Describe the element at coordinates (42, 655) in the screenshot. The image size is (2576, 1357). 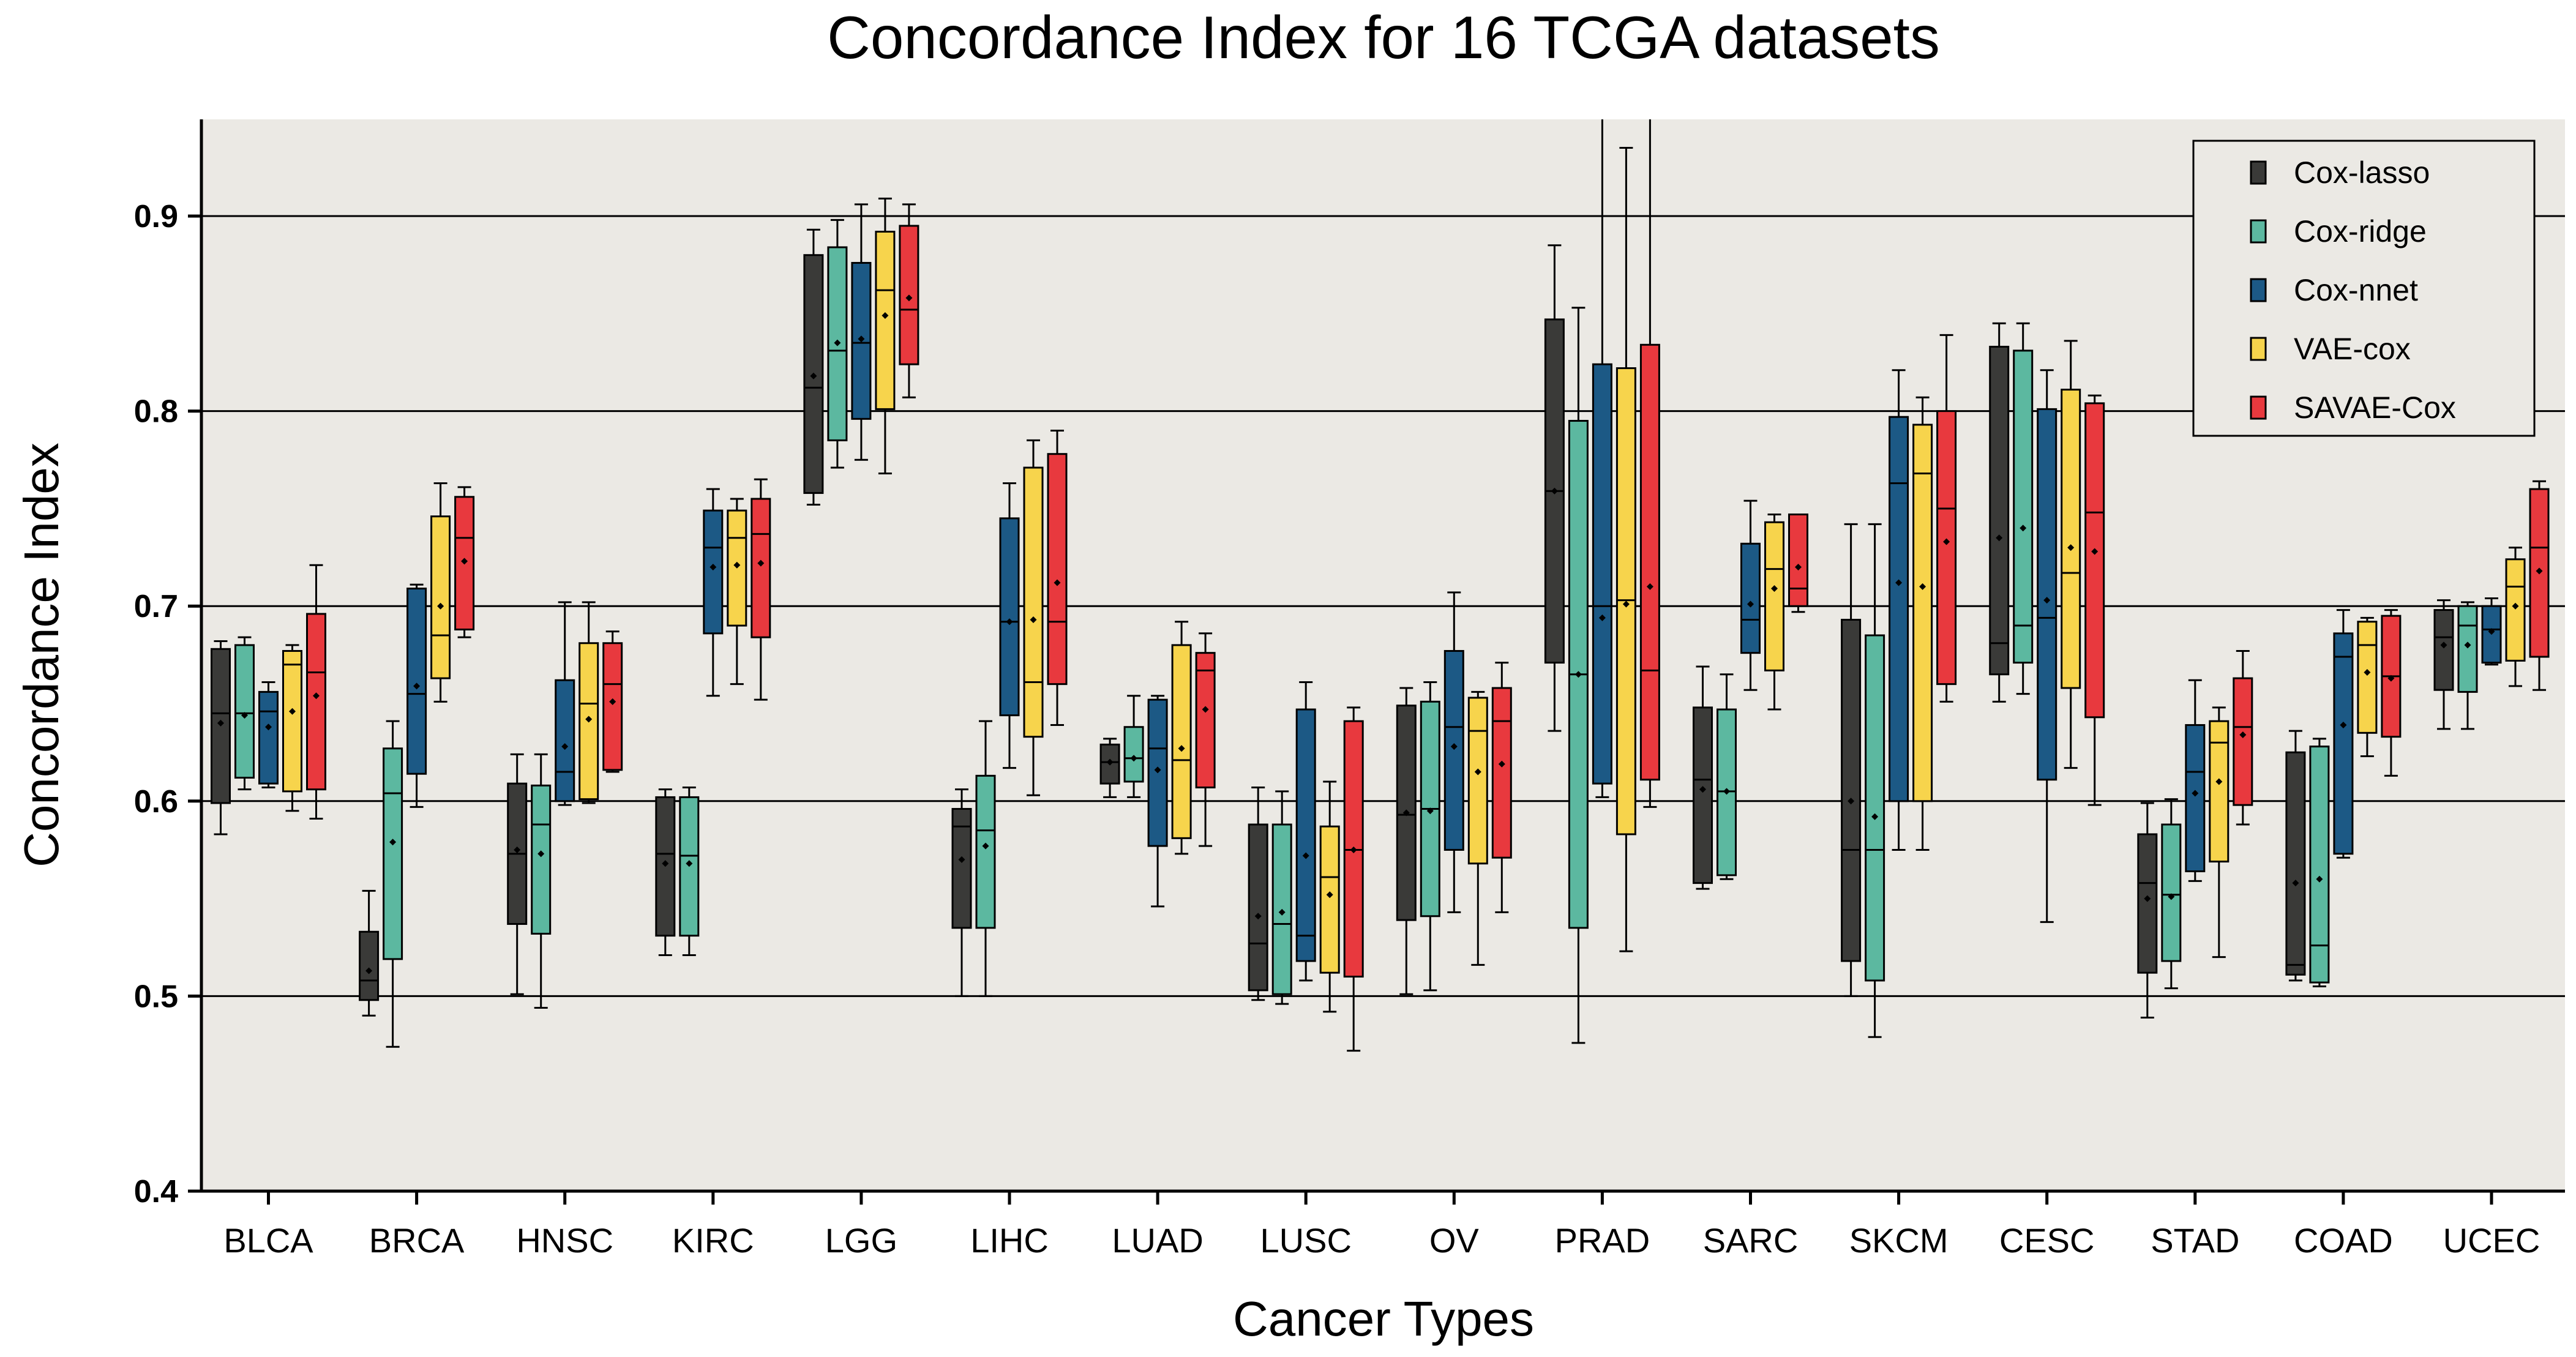
I see `y-axis-title: Concordance Index` at that location.